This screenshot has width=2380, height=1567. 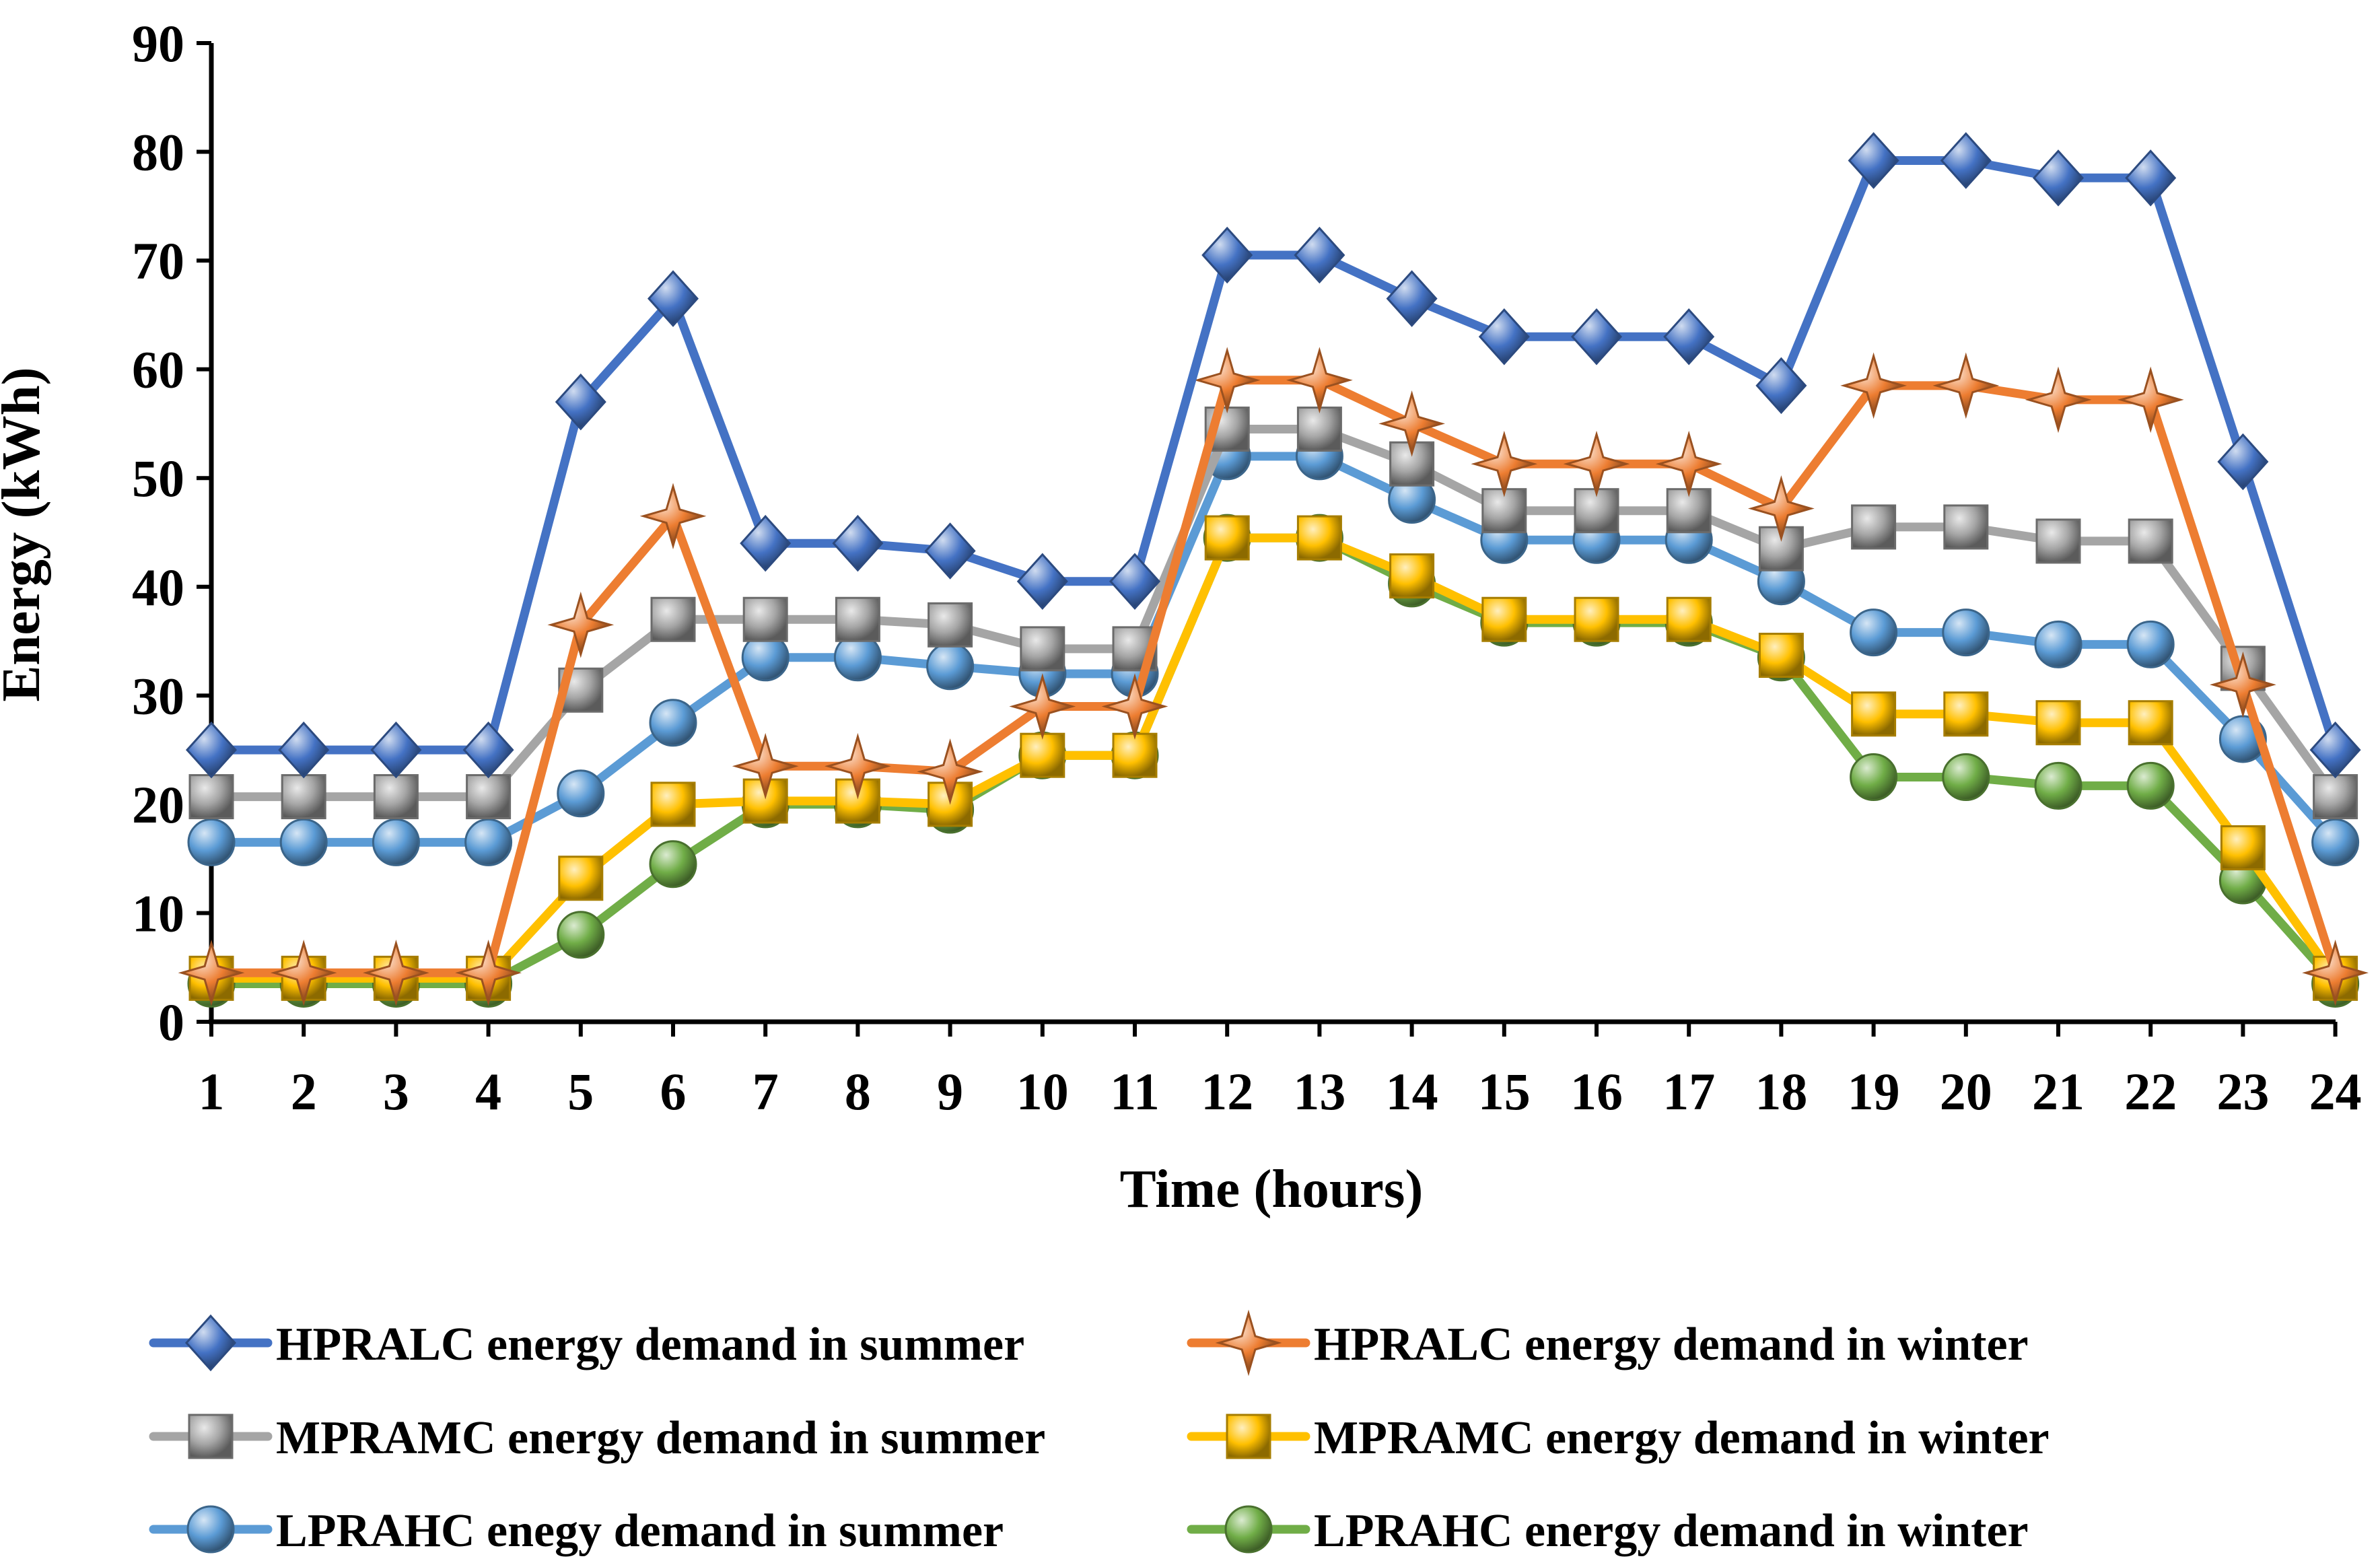 I want to click on legend-label: LPRAHC energy demand in winter, so click(x=1672, y=1531).